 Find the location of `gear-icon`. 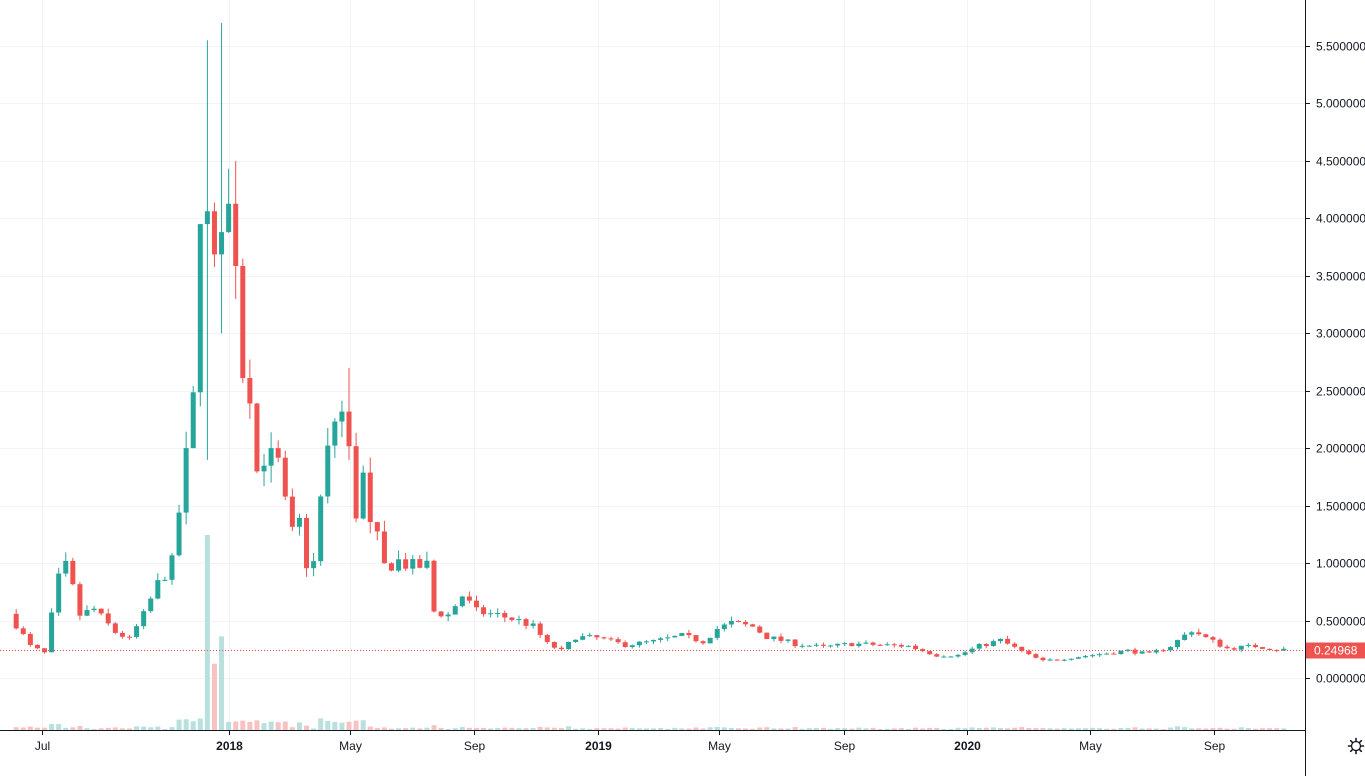

gear-icon is located at coordinates (1356, 746).